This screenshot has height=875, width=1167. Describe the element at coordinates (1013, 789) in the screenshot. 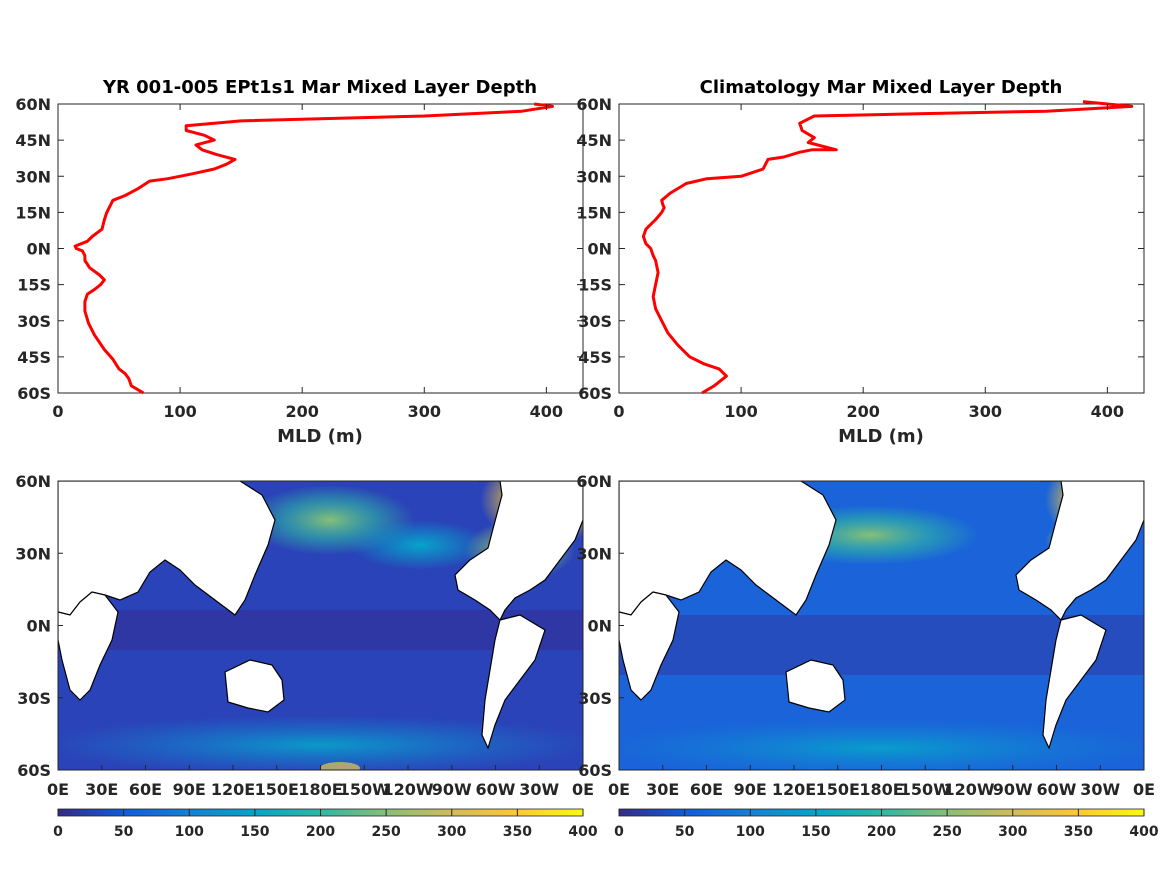

I see `map-x-tick-label: 90W` at that location.